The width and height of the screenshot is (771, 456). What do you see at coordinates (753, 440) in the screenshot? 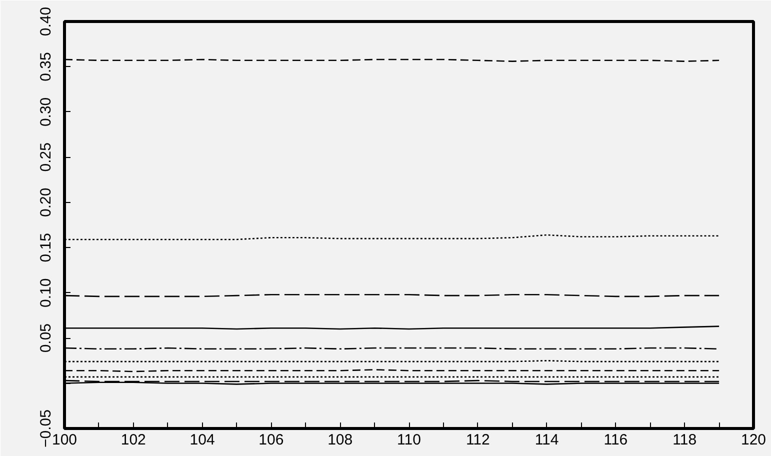
I see `x-tick-label: 120` at bounding box center [753, 440].